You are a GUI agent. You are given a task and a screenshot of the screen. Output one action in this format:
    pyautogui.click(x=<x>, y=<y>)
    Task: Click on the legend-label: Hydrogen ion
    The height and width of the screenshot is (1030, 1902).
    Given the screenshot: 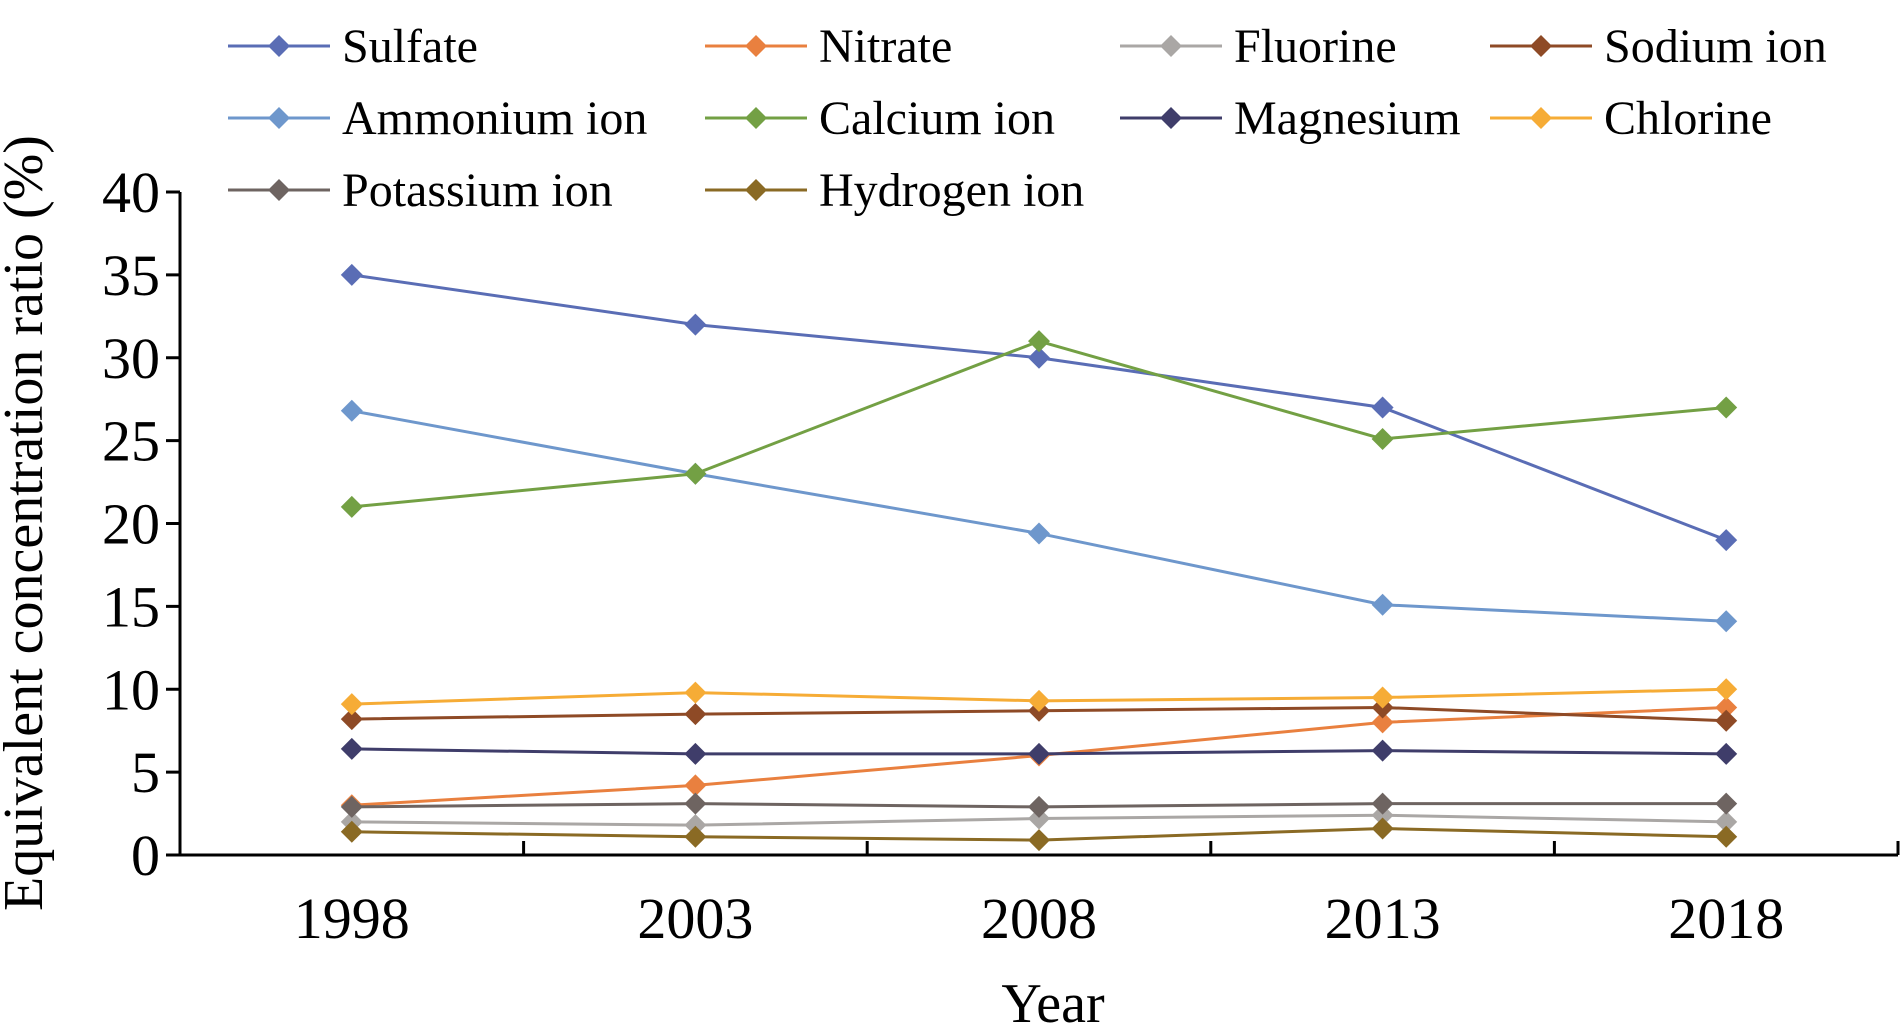 What is the action you would take?
    pyautogui.click(x=951, y=190)
    